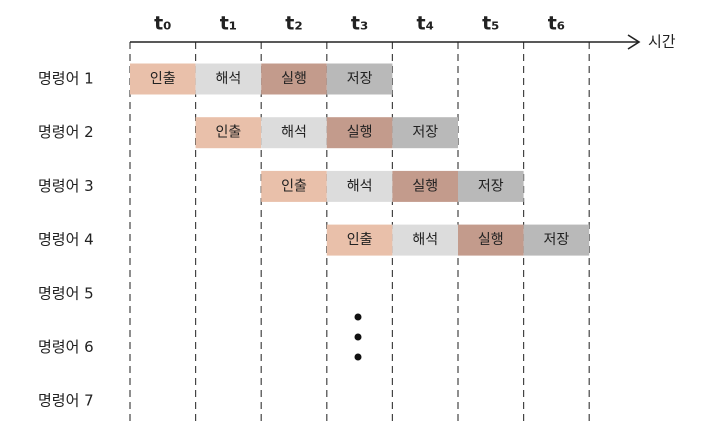 The image size is (716, 434). What do you see at coordinates (66, 79) in the screenshot?
I see `instruction-label: 명령어 1` at bounding box center [66, 79].